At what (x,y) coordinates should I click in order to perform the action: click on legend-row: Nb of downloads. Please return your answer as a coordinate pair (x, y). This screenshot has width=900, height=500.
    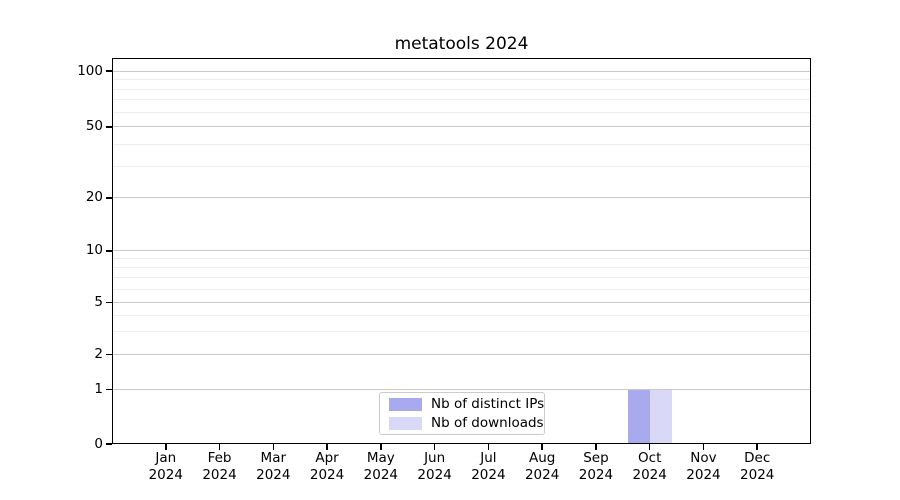
    Looking at the image, I should click on (466, 423).